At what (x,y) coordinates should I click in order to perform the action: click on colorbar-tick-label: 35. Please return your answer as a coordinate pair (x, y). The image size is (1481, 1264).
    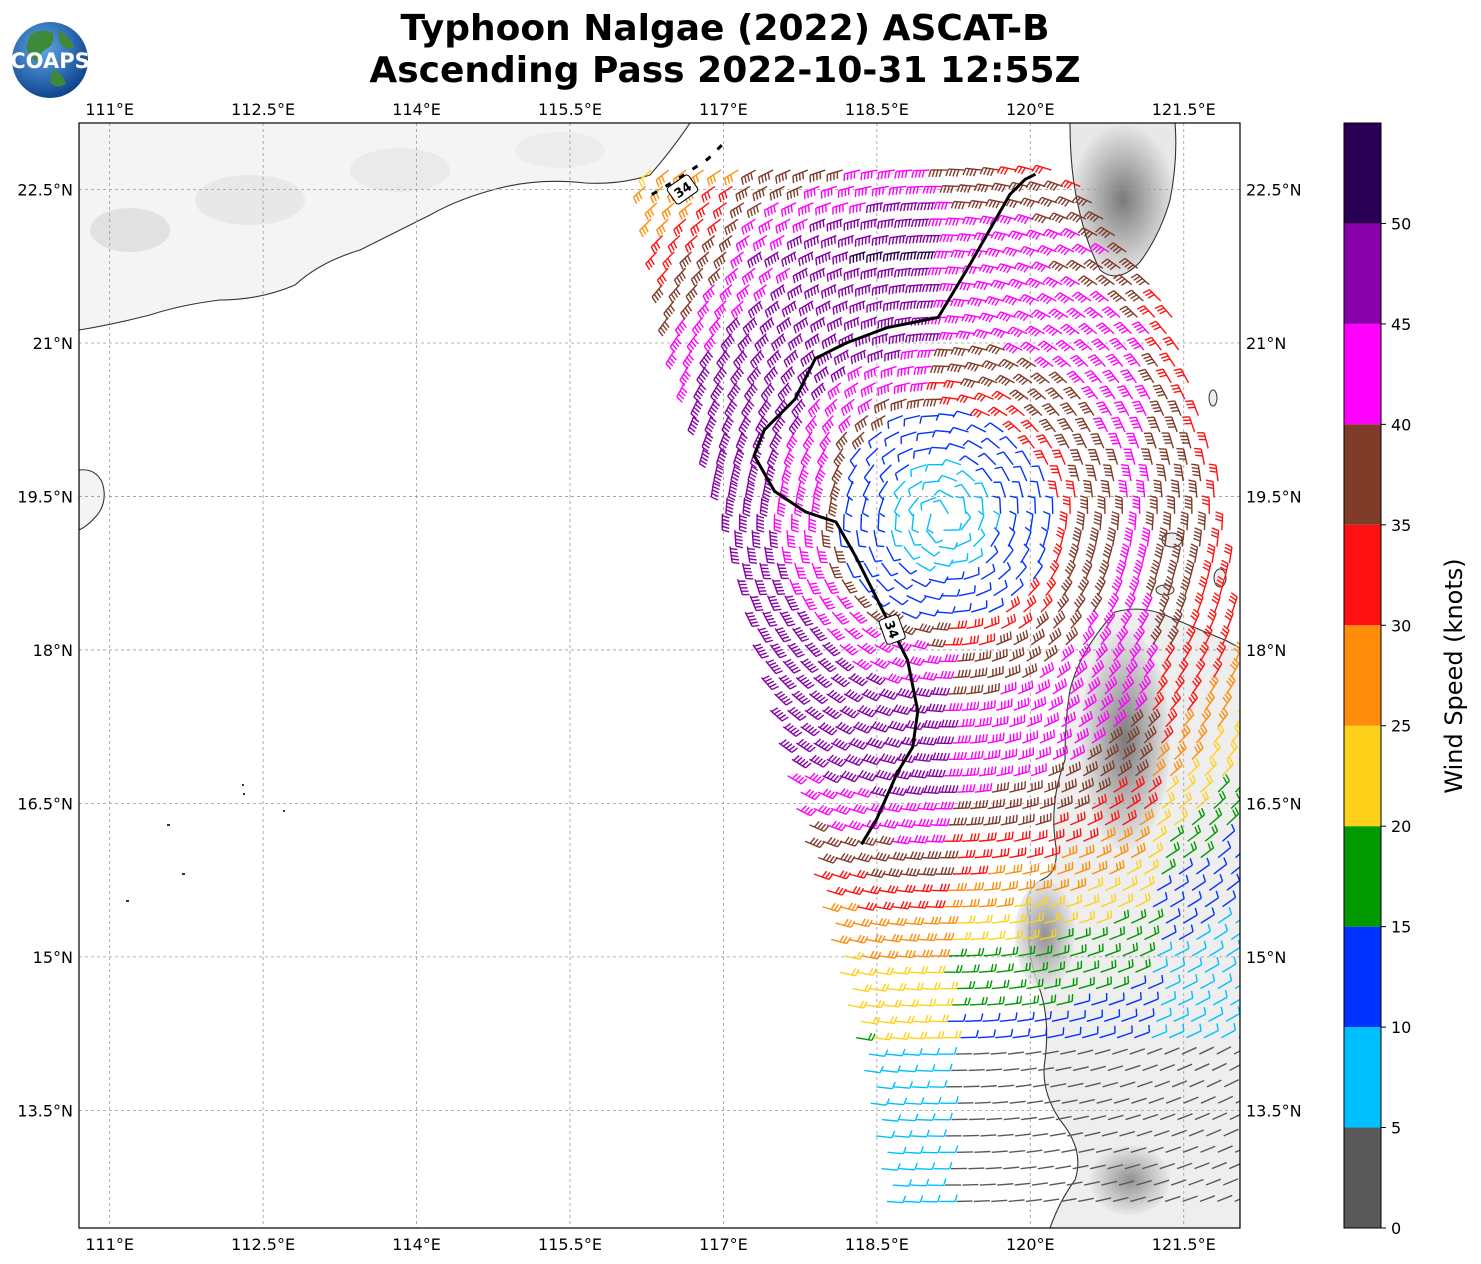
    Looking at the image, I should click on (1401, 525).